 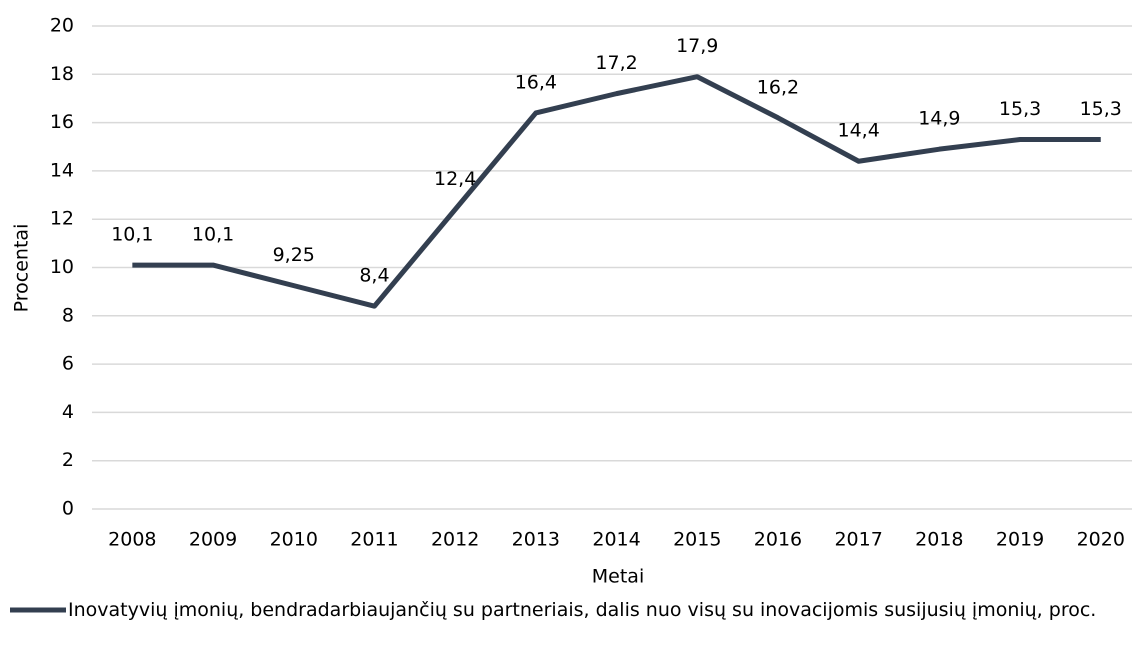 I want to click on x-tick-label: 2018, so click(x=939, y=540).